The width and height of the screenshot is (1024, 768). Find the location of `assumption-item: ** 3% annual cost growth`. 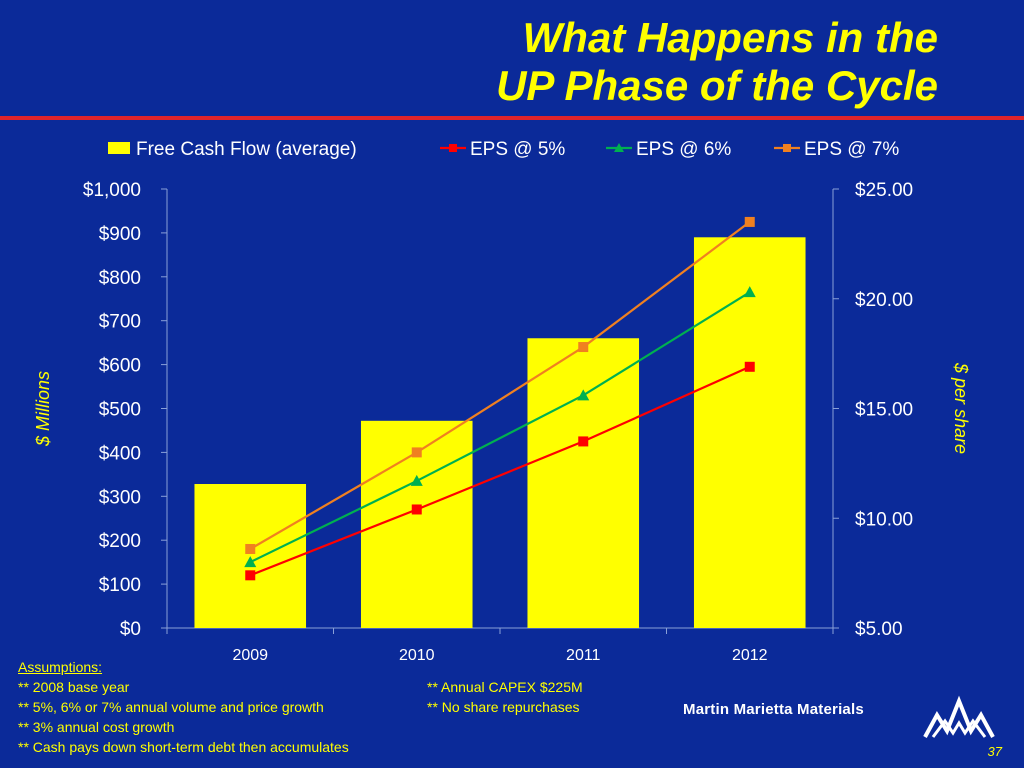

assumption-item: ** 3% annual cost growth is located at coordinates (96, 727).